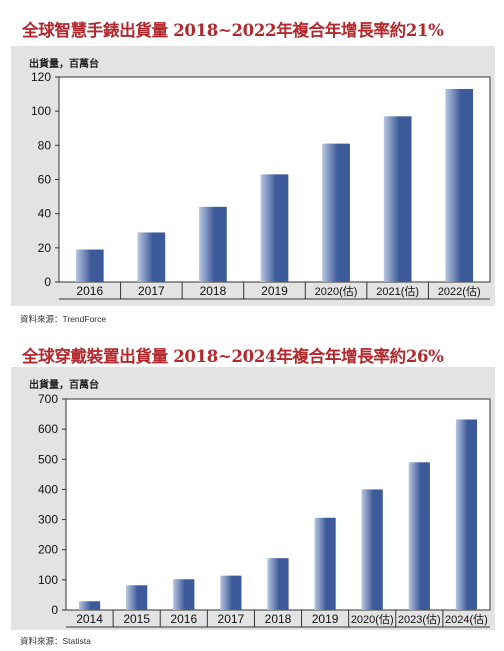 Image resolution: width=504 pixels, height=651 pixels. Describe the element at coordinates (419, 619) in the screenshot. I see `x-tick-label: 2023(估)` at that location.